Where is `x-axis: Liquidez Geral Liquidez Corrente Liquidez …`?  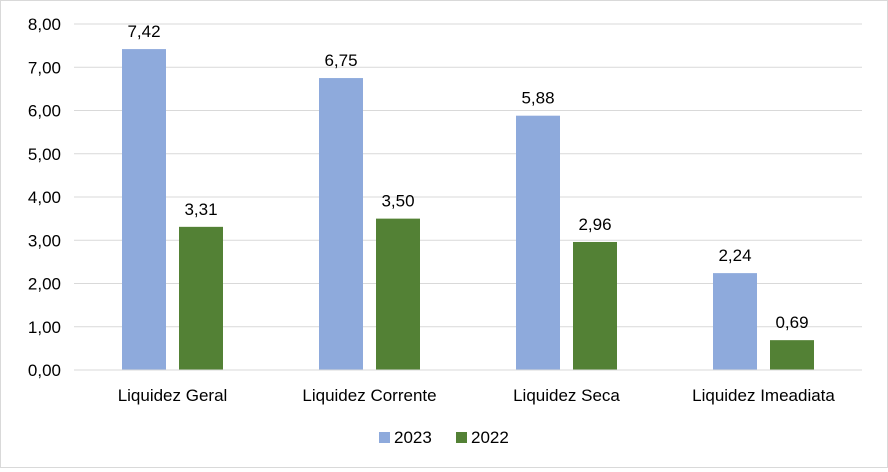
x-axis: Liquidez Geral Liquidez Corrente Liquidez … is located at coordinates (468, 387).